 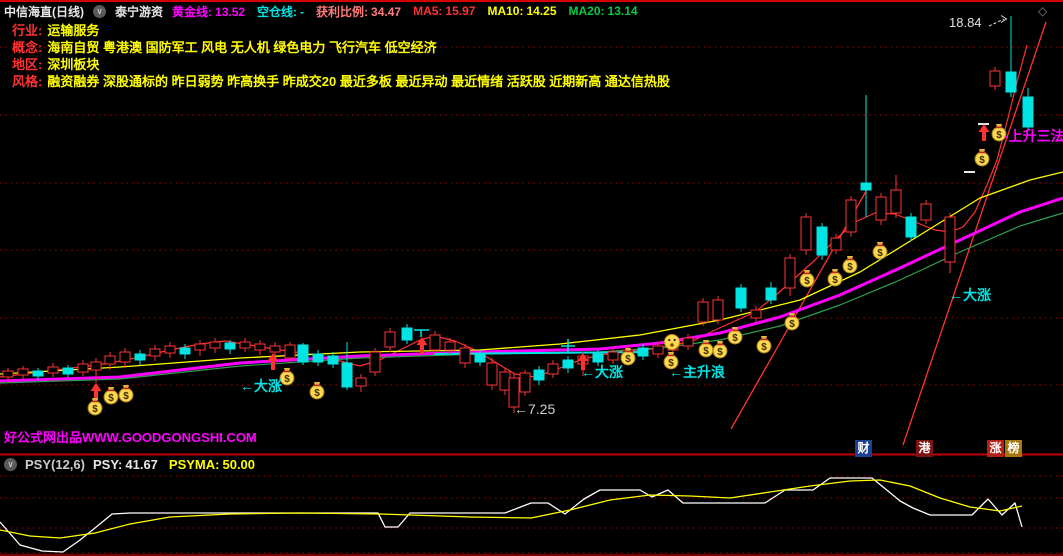 What do you see at coordinates (73, 64) in the screenshot?
I see `region-value: 深圳板块` at bounding box center [73, 64].